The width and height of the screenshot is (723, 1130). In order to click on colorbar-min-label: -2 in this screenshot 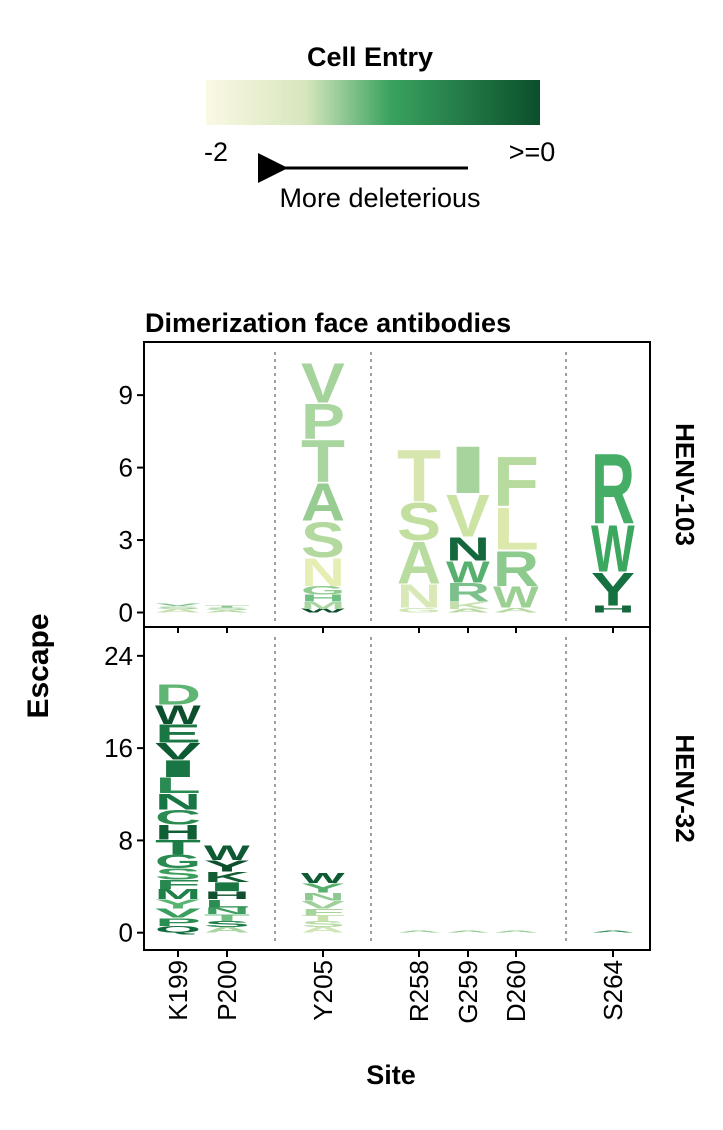, I will do `click(216, 152)`.